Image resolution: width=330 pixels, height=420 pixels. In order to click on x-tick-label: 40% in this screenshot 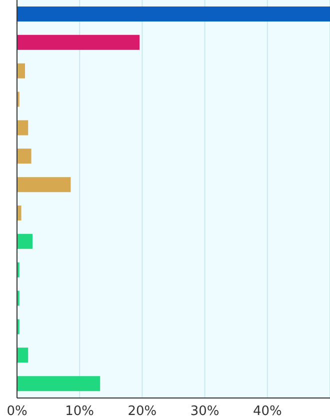, I will do `click(267, 412)`.